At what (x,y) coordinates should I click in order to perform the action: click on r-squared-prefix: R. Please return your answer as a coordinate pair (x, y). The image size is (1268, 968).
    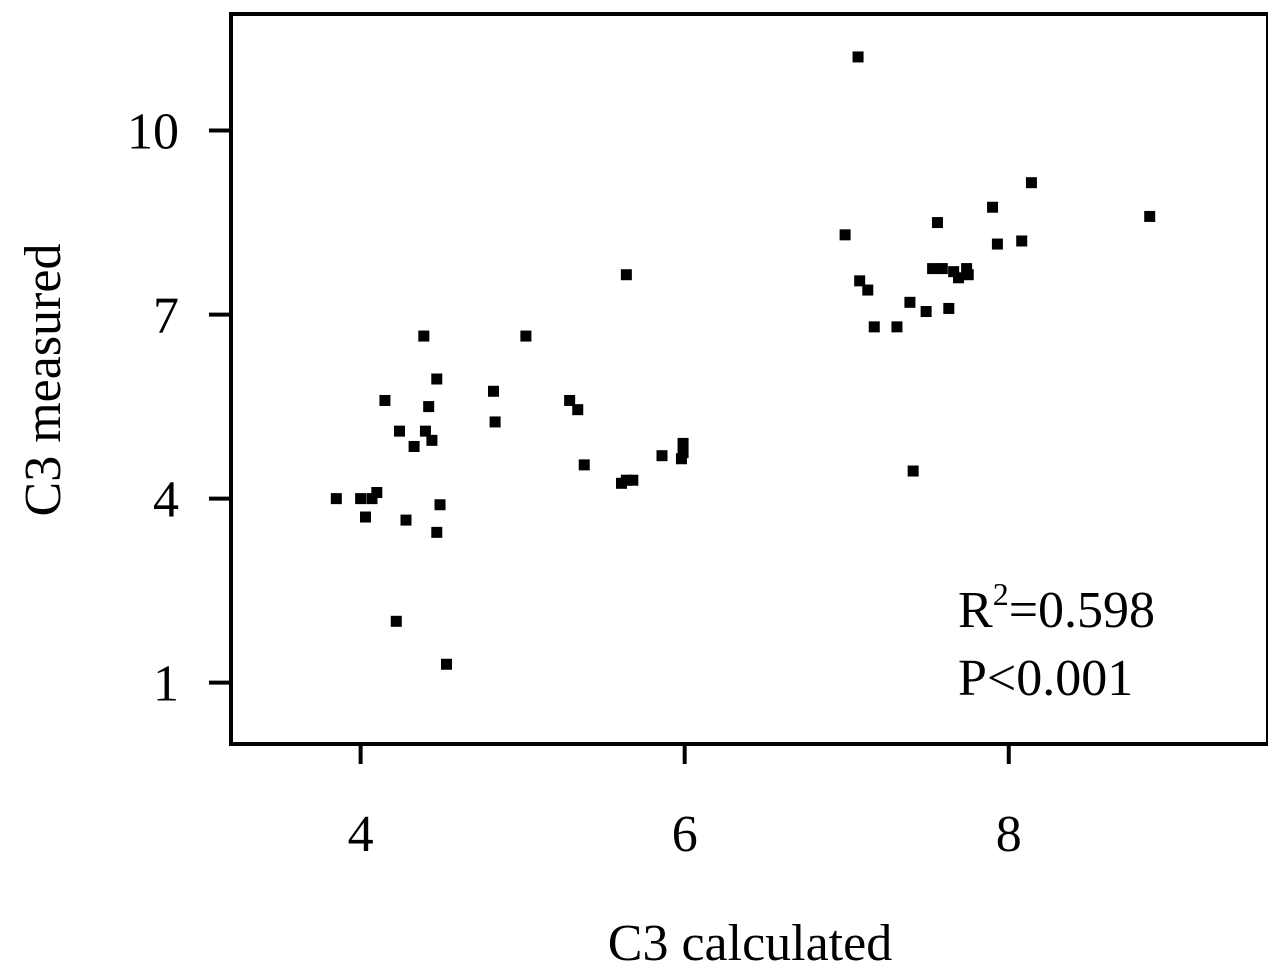
    Looking at the image, I should click on (975, 610).